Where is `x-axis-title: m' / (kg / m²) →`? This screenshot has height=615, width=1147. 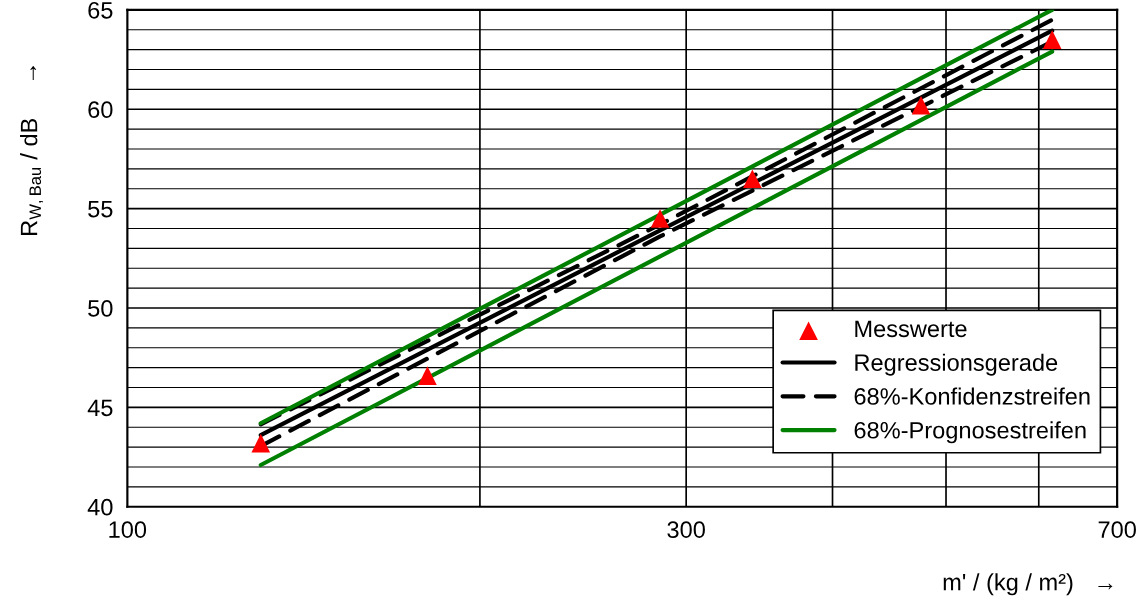 x-axis-title: m' / (kg / m²) → is located at coordinates (1028, 584).